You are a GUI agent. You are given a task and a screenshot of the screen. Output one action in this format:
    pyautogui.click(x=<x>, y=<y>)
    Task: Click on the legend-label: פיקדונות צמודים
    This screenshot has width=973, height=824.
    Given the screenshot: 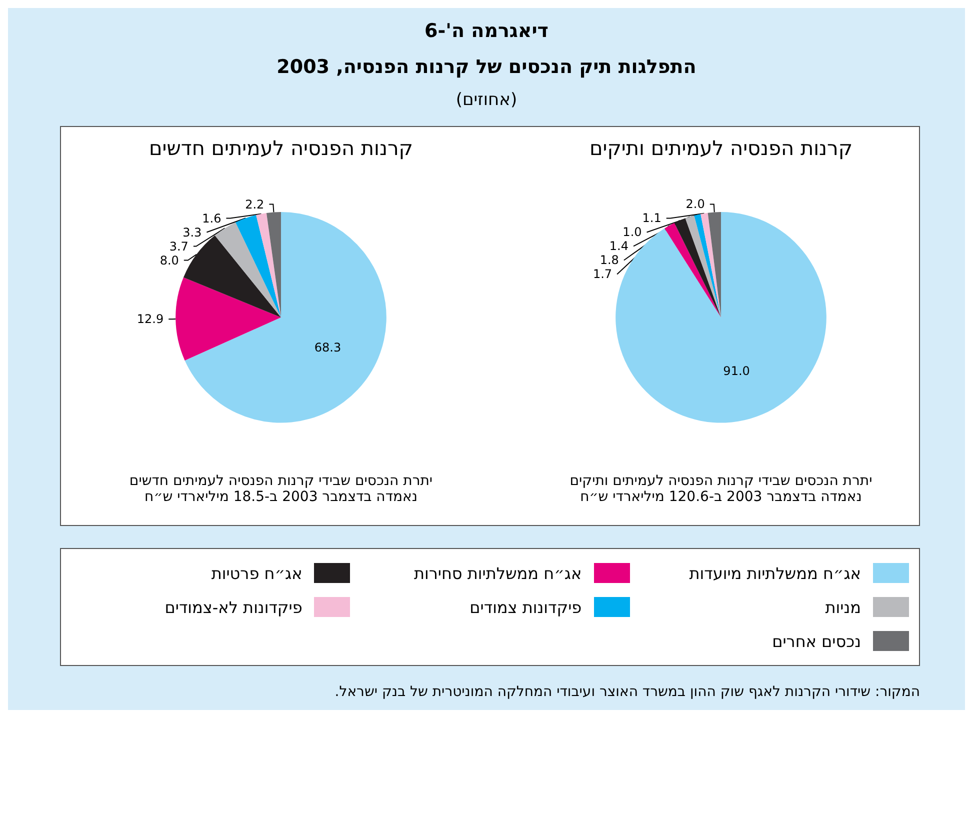 What is the action you would take?
    pyautogui.click(x=526, y=607)
    